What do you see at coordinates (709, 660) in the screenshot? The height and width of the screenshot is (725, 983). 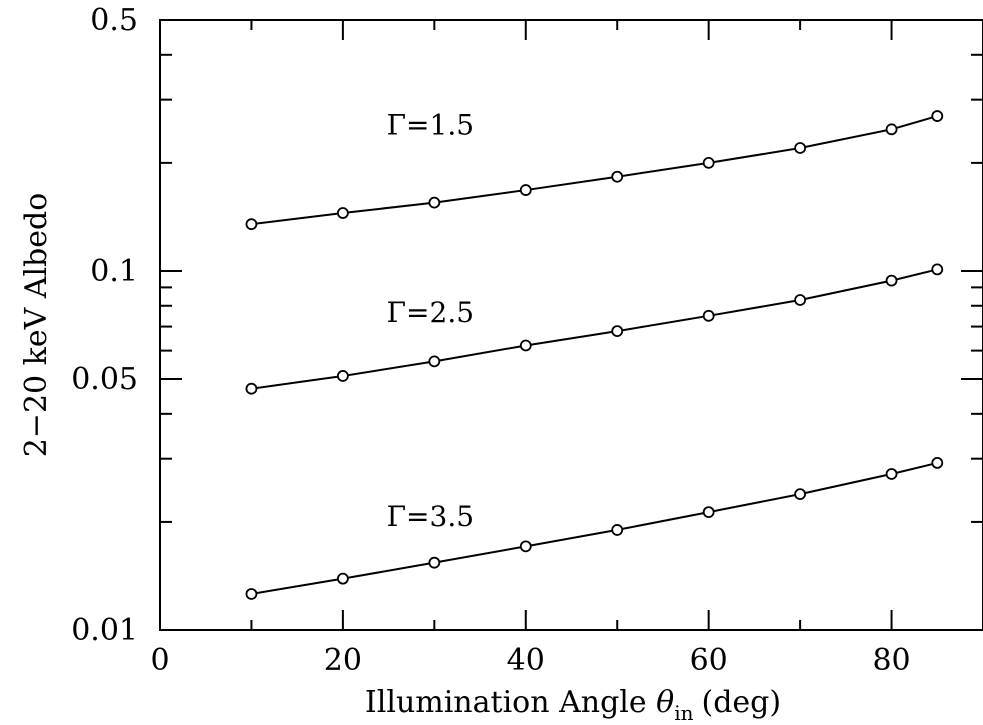 I see `x-tick-label: 60` at bounding box center [709, 660].